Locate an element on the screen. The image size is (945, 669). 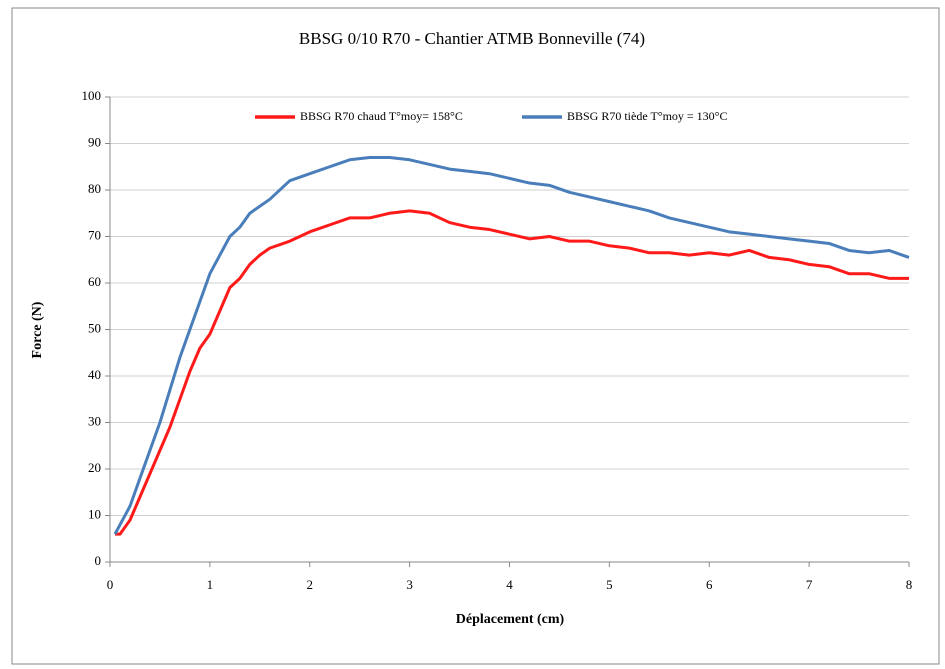
x-tick-label: 4 is located at coordinates (509, 584).